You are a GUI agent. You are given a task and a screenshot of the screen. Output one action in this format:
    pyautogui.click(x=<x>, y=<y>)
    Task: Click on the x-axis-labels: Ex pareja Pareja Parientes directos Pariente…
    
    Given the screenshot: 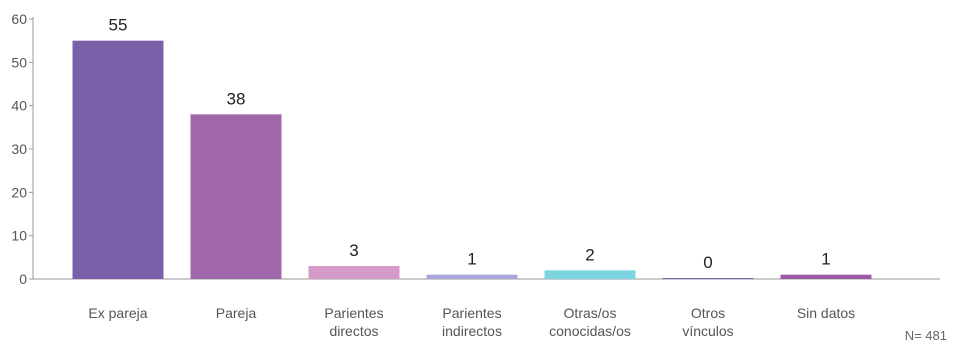 What is the action you would take?
    pyautogui.click(x=471, y=322)
    